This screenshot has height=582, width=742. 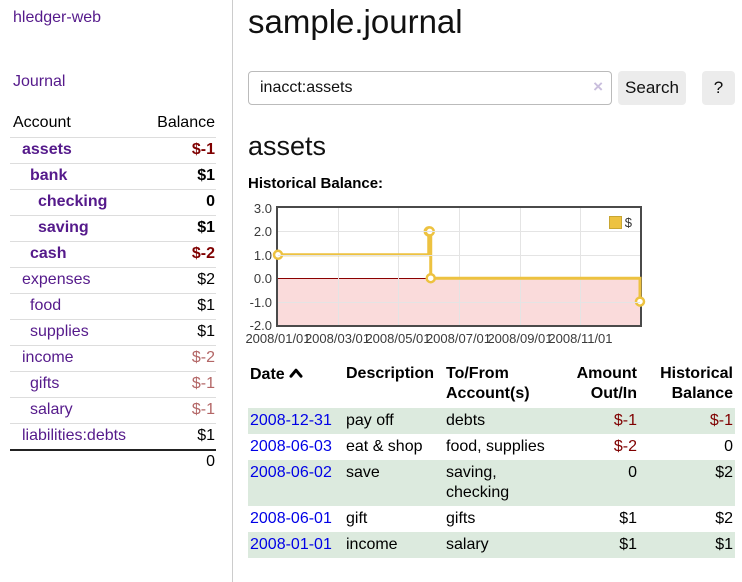 I want to click on account-row-gifts: gifts $-1, so click(x=113, y=385).